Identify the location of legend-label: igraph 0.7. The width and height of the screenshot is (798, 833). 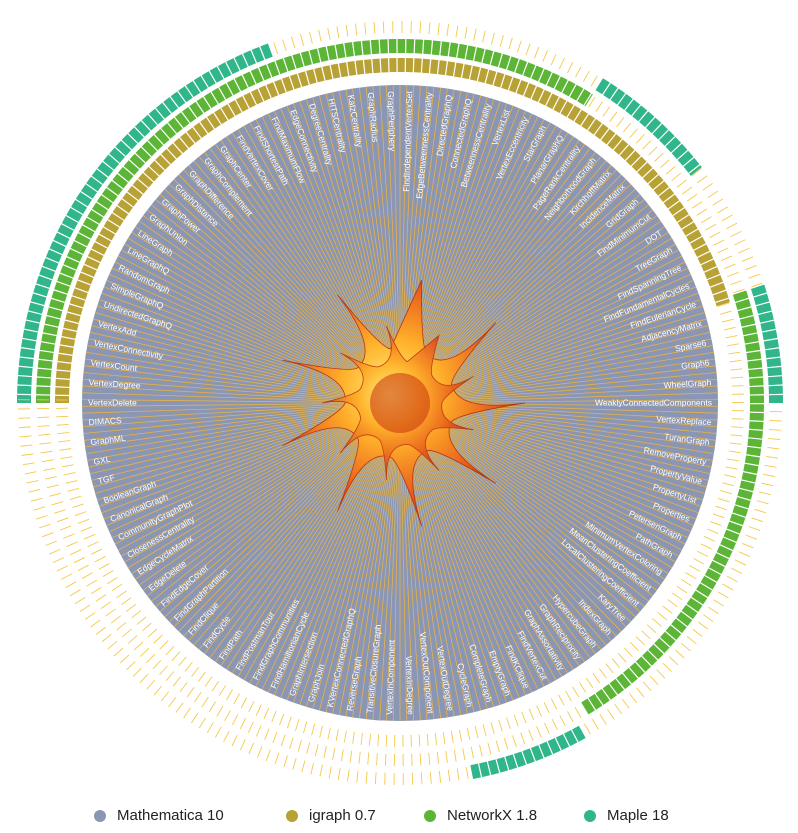
(342, 815).